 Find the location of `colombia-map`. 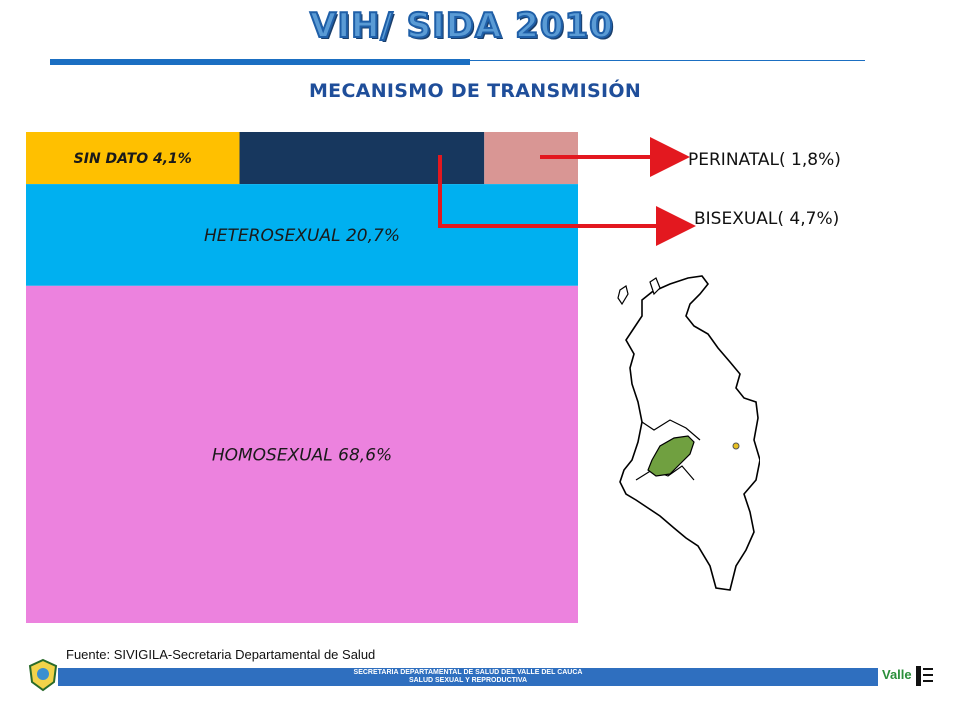

colombia-map is located at coordinates (688, 433).